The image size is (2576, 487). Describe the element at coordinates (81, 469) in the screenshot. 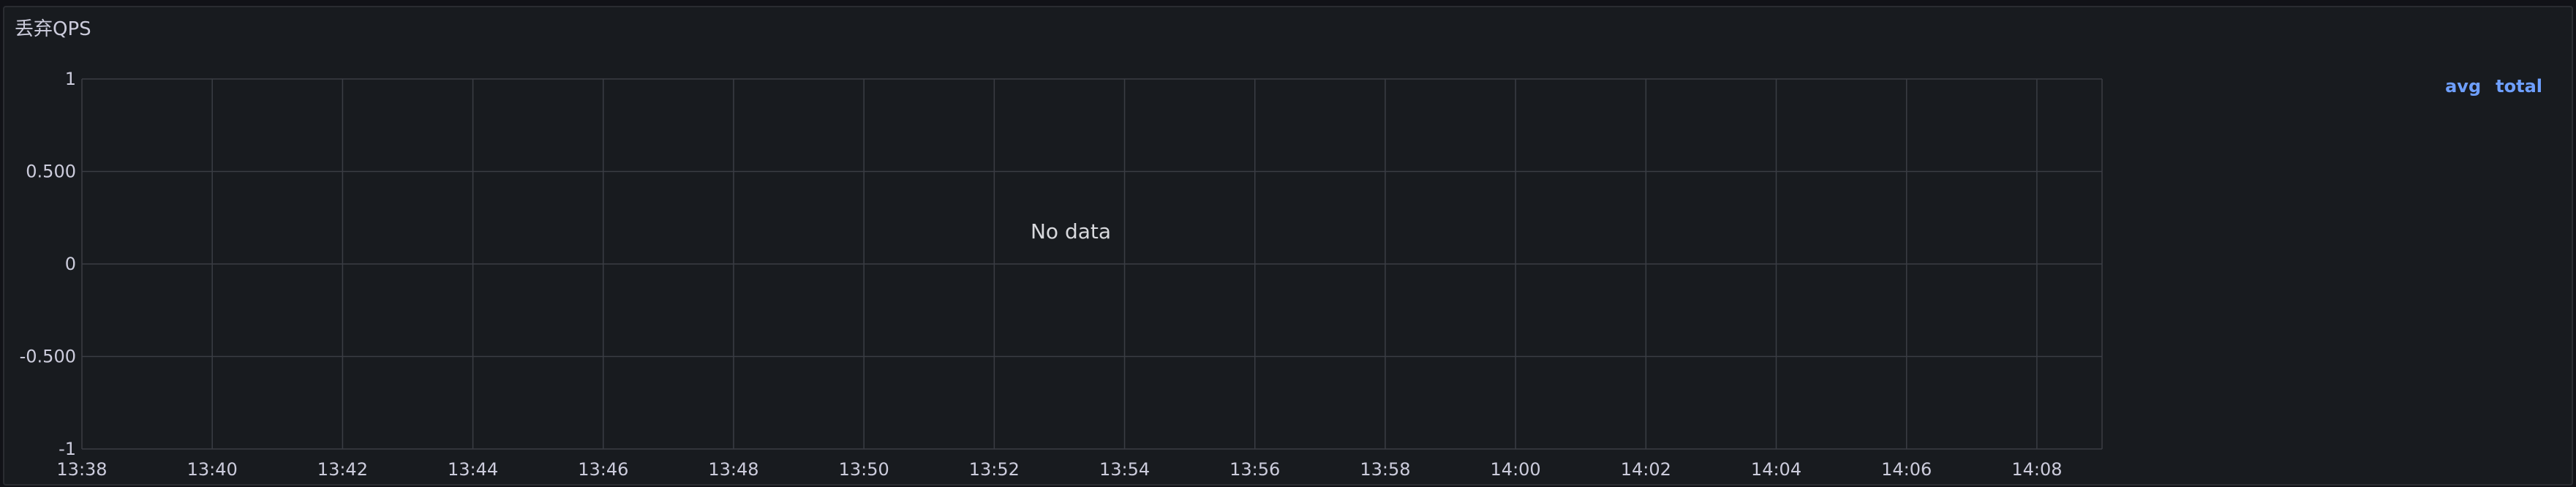

I see `x-tick-label: 13:38` at that location.